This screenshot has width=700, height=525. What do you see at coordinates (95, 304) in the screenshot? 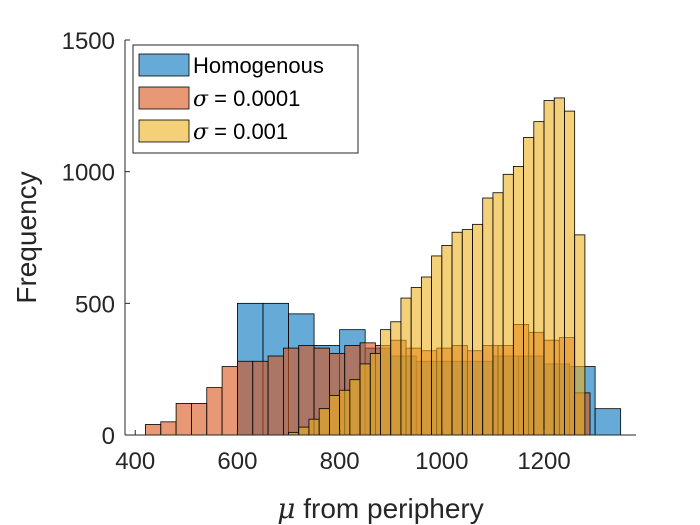
I see `y-tick-label: 500` at bounding box center [95, 304].